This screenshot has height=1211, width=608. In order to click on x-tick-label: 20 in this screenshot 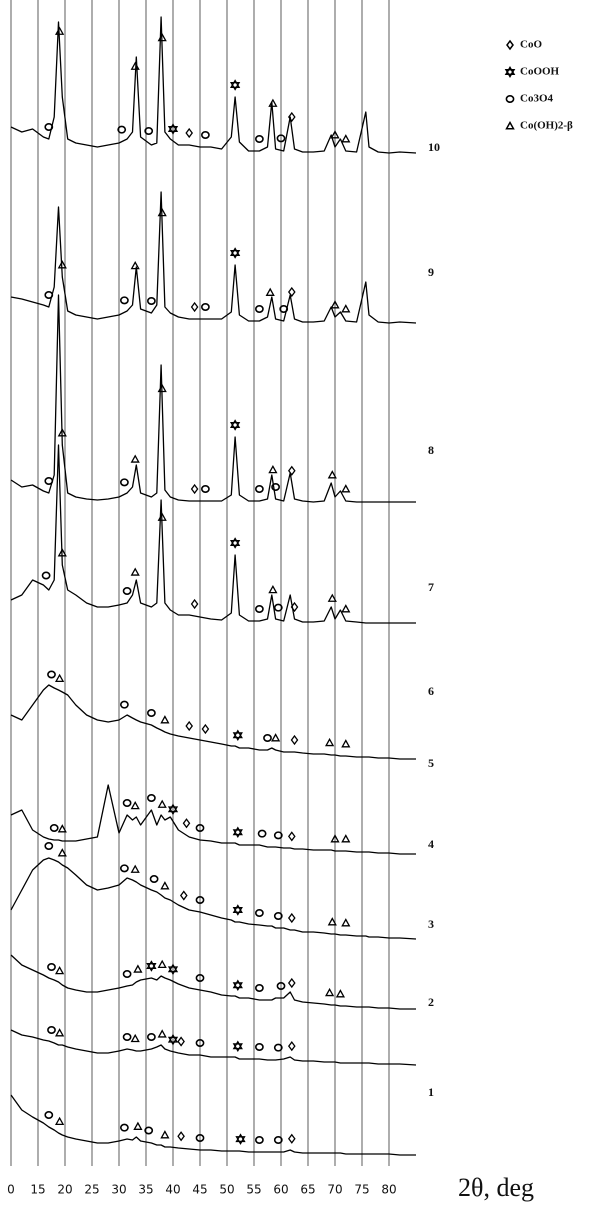, I will do `click(64, 1190)`.